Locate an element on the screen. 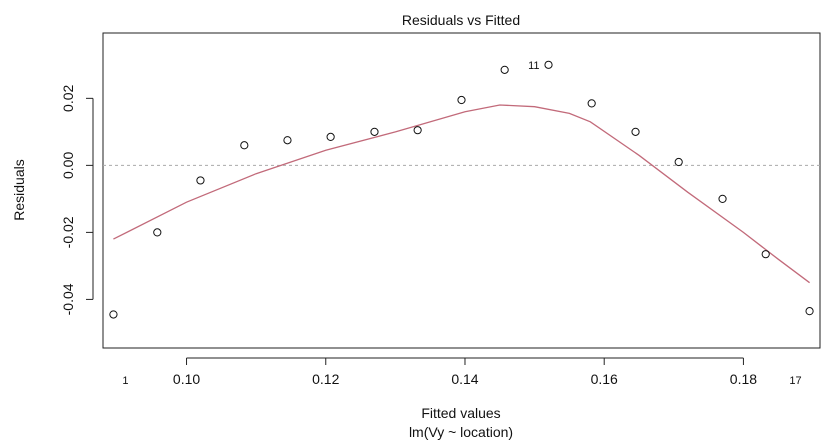 The width and height of the screenshot is (822, 445). x-tick-label: 0.16 is located at coordinates (604, 379).